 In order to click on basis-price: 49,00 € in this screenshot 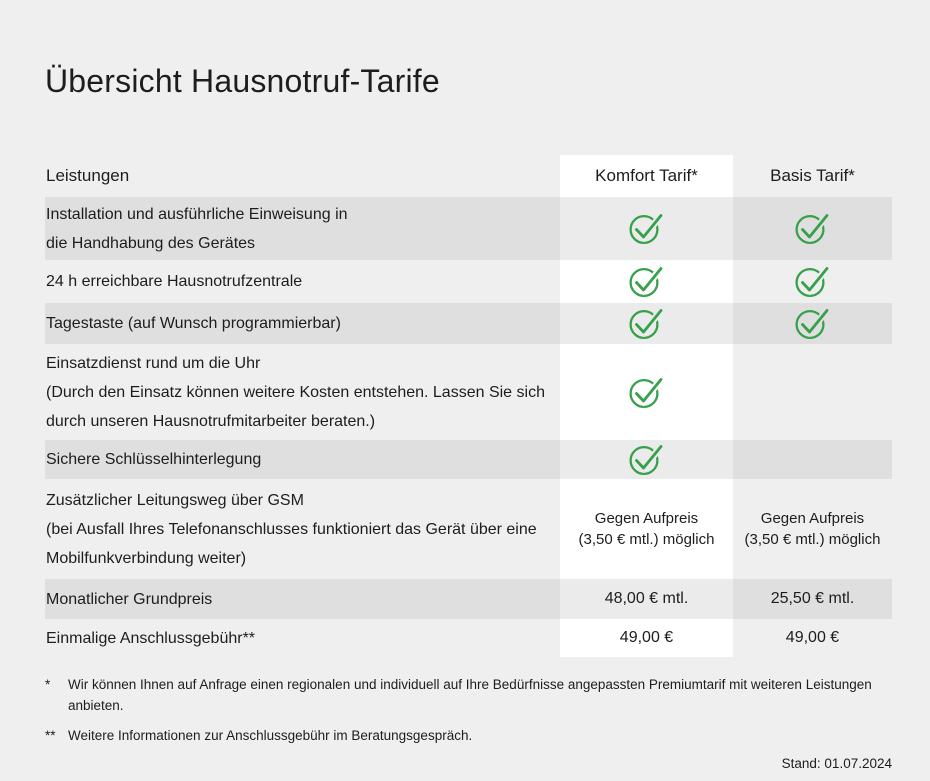, I will do `click(812, 637)`.